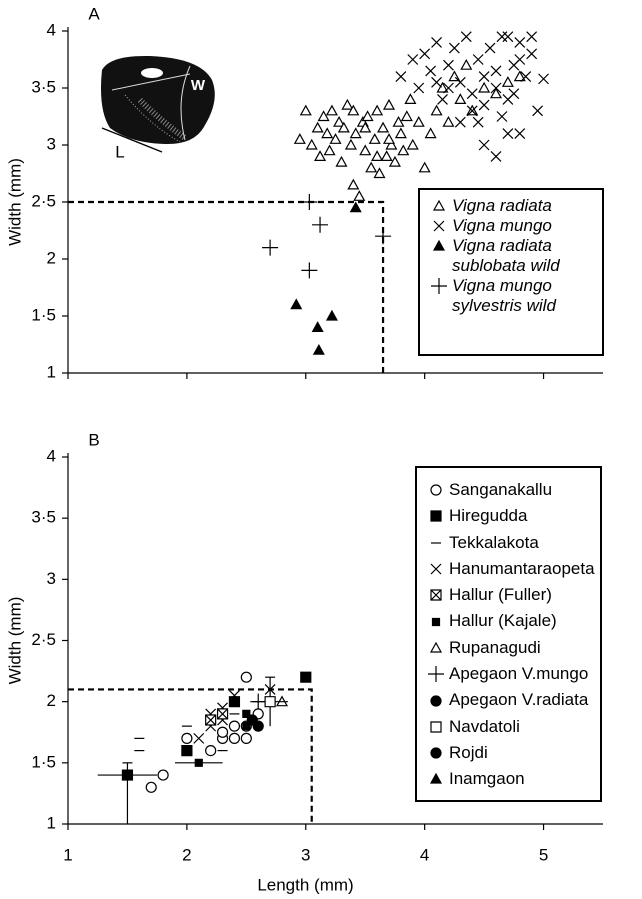 The width and height of the screenshot is (642, 899). Describe the element at coordinates (152, 73) in the screenshot. I see `seed-hilum` at that location.